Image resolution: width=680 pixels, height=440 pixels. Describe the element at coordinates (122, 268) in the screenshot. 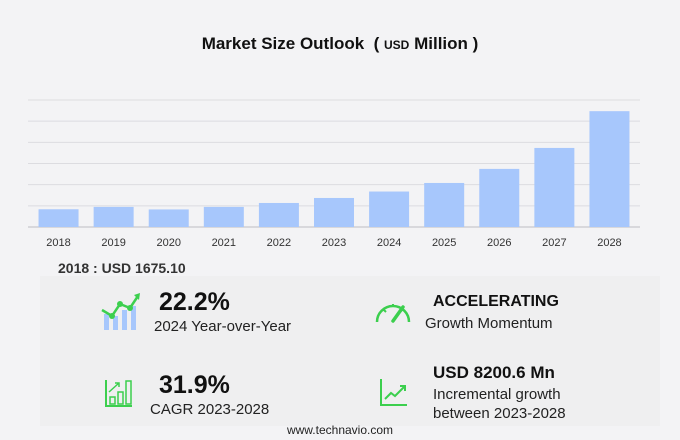

I see `base-year-value: 2018 : USD 1675.10` at that location.